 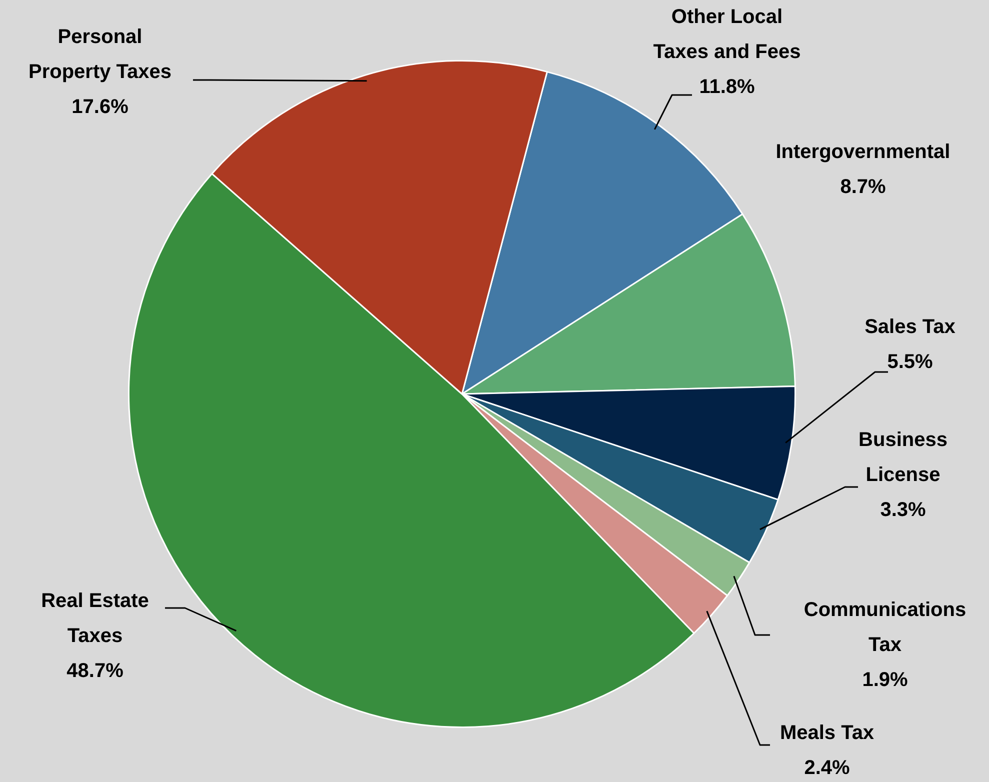 What do you see at coordinates (100, 55) in the screenshot?
I see `slice-label: Personal Property Taxes` at bounding box center [100, 55].